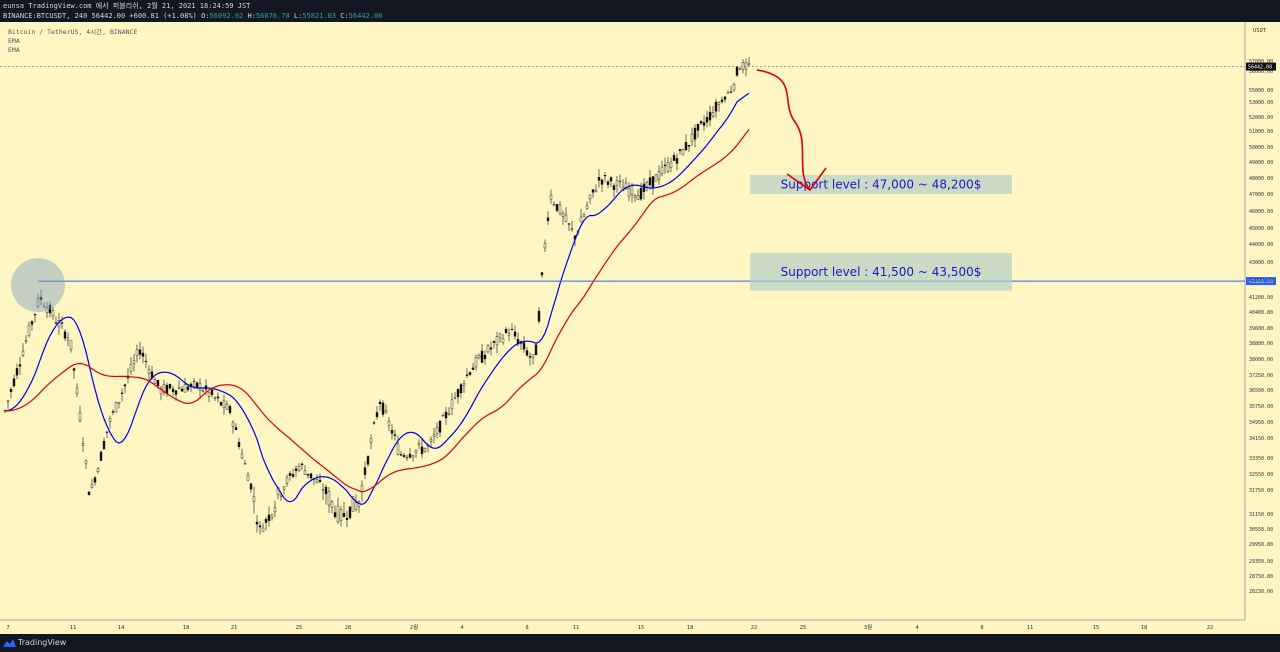  I want to click on price-tick-label: 52000.00, so click(1261, 118).